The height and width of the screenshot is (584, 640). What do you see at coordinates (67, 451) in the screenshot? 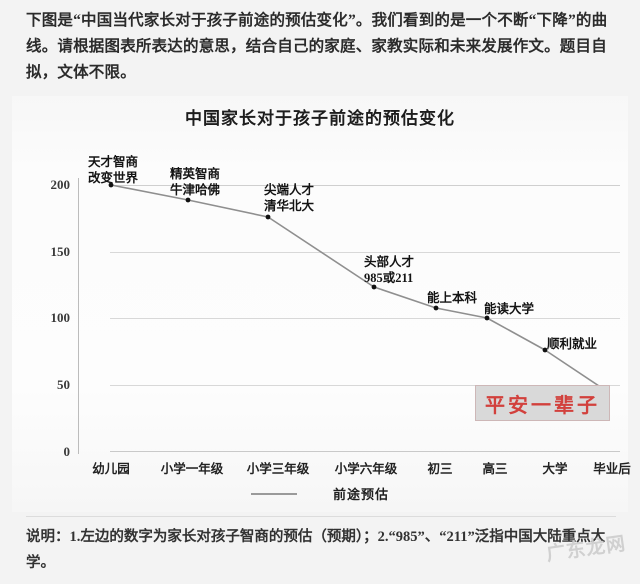
I see `y-tick-0: 0` at bounding box center [67, 451].